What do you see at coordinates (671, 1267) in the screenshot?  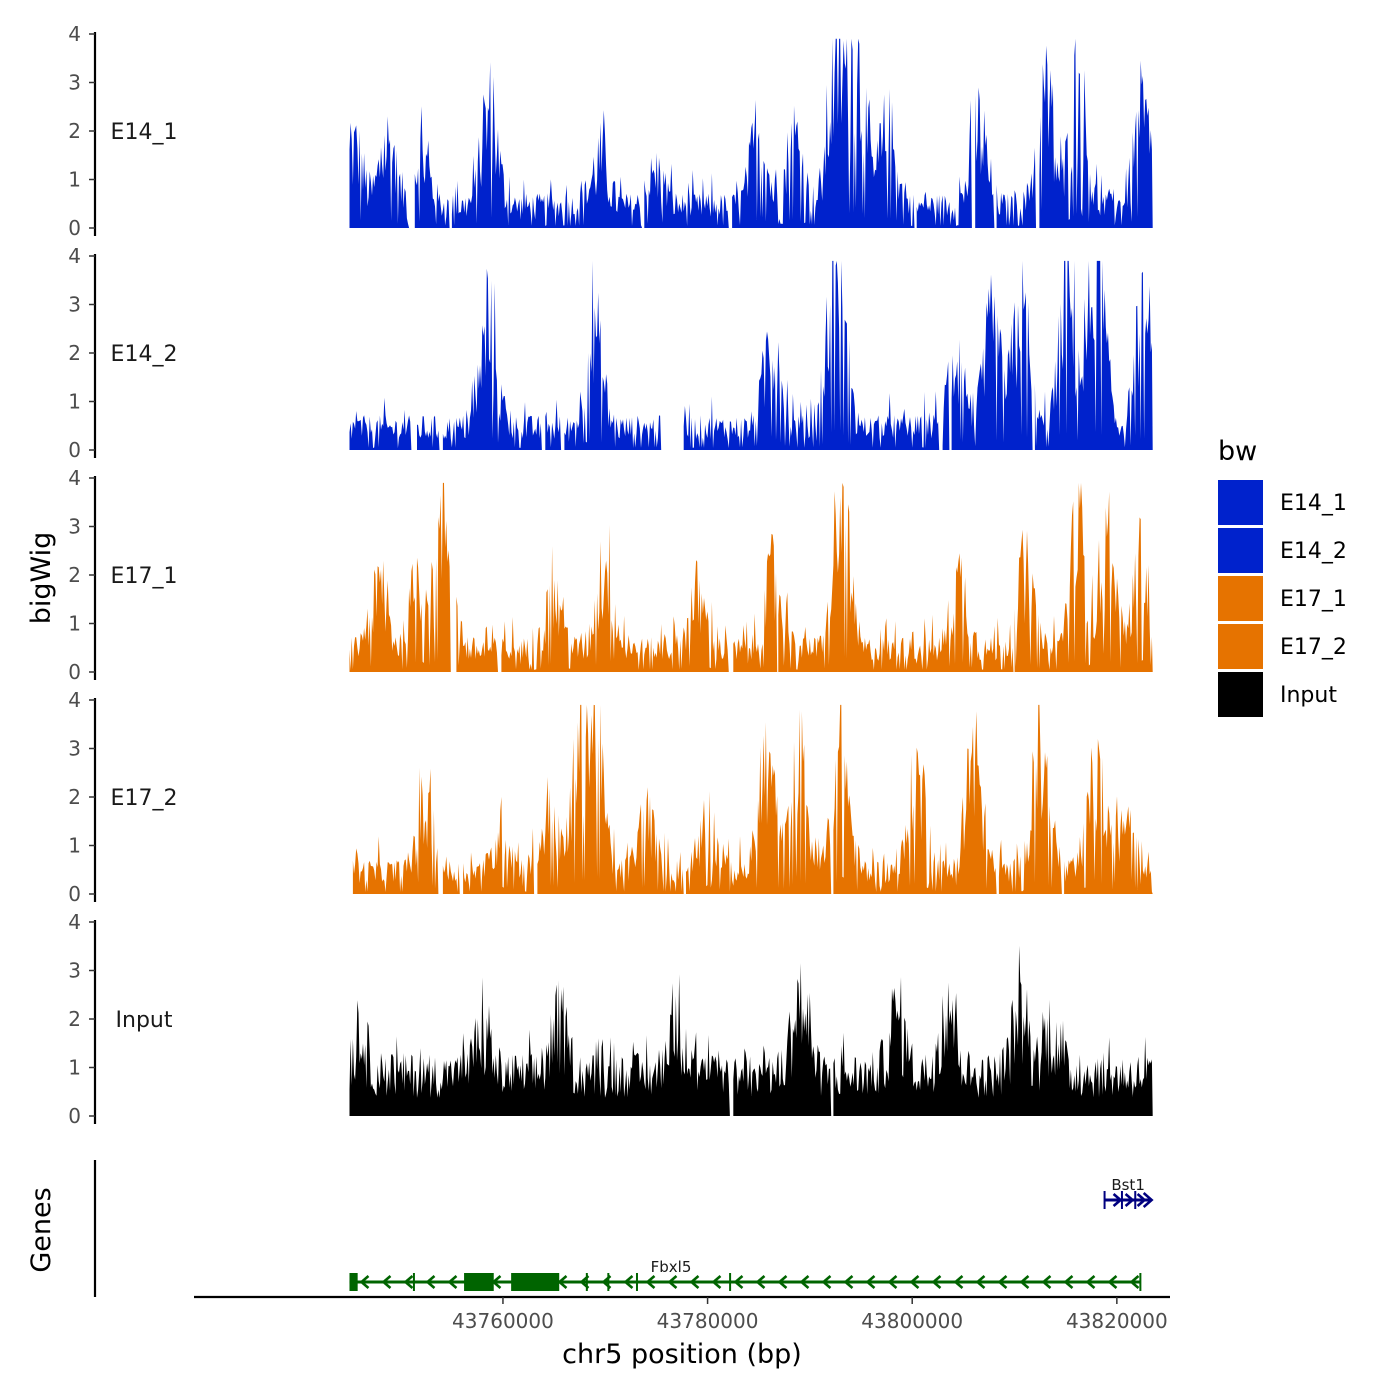 I see `gene-label: Fbxl5` at bounding box center [671, 1267].